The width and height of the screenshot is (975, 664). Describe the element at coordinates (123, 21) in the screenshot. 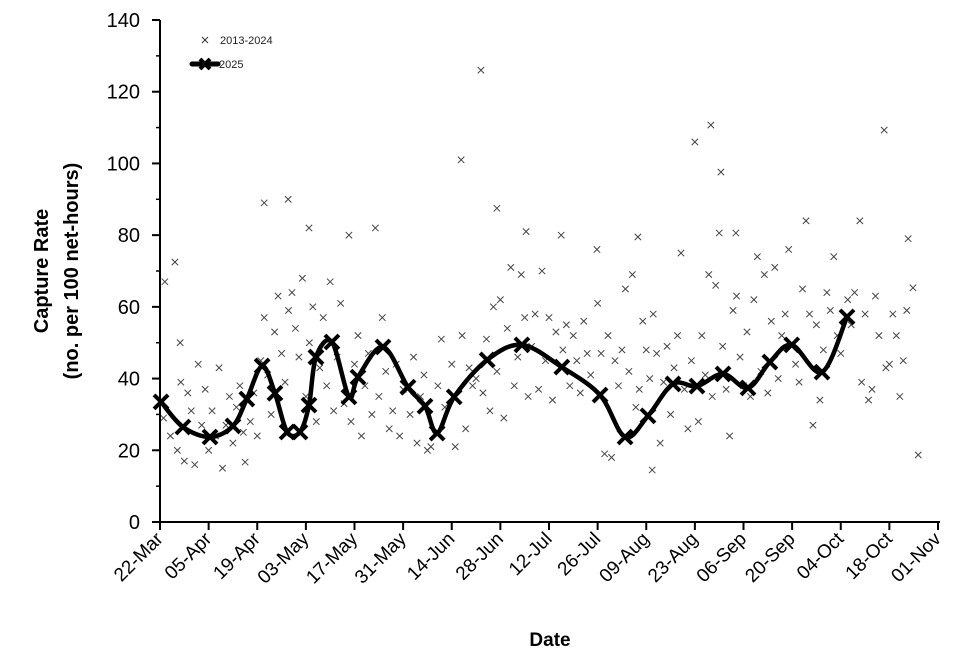

I see `y-tick-label: 140` at that location.